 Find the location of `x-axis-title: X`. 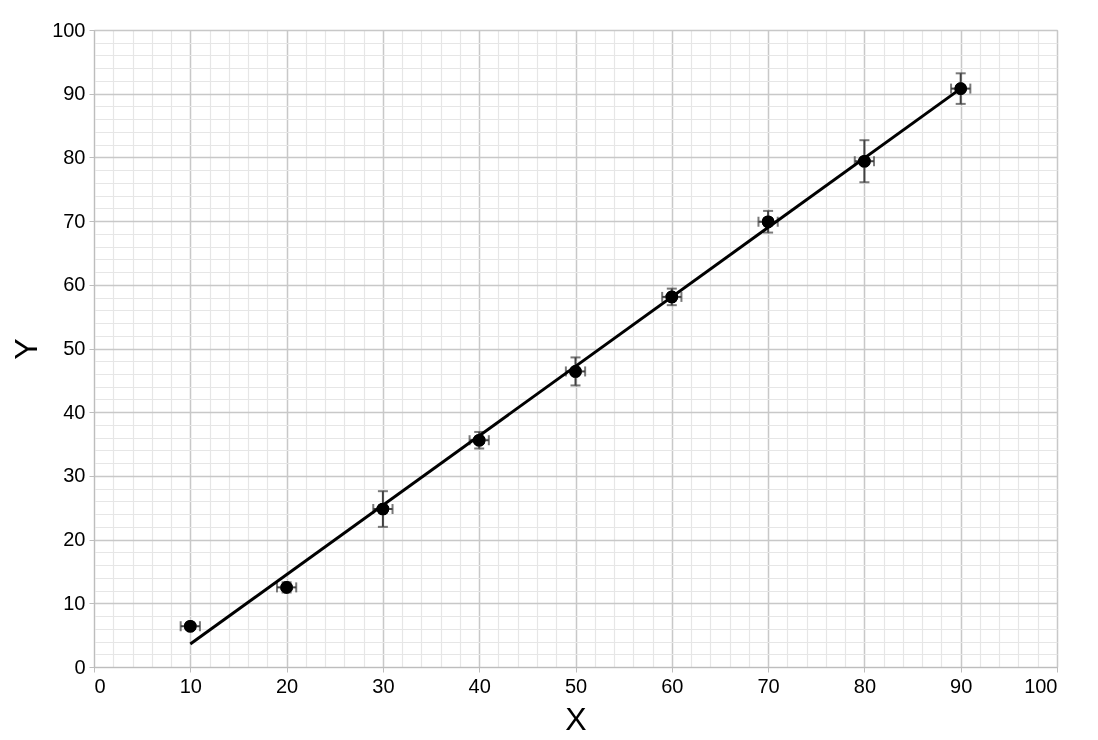

x-axis-title: X is located at coordinates (576, 718).